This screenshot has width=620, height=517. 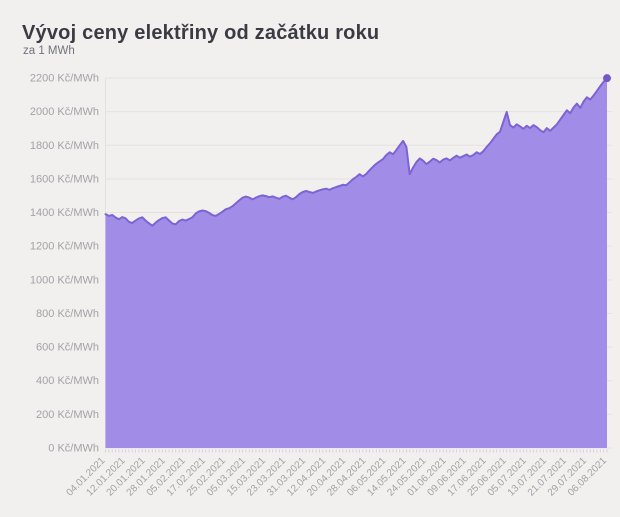 I want to click on y-axis-label: 2200 Kč/MWh, so click(x=64, y=79).